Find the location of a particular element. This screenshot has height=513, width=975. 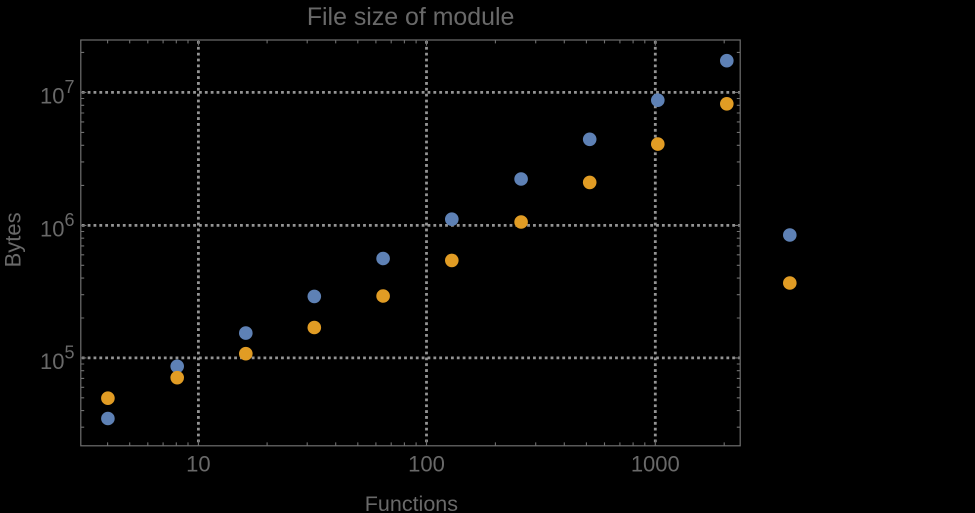

svg-text: 10 is located at coordinates (198, 464).